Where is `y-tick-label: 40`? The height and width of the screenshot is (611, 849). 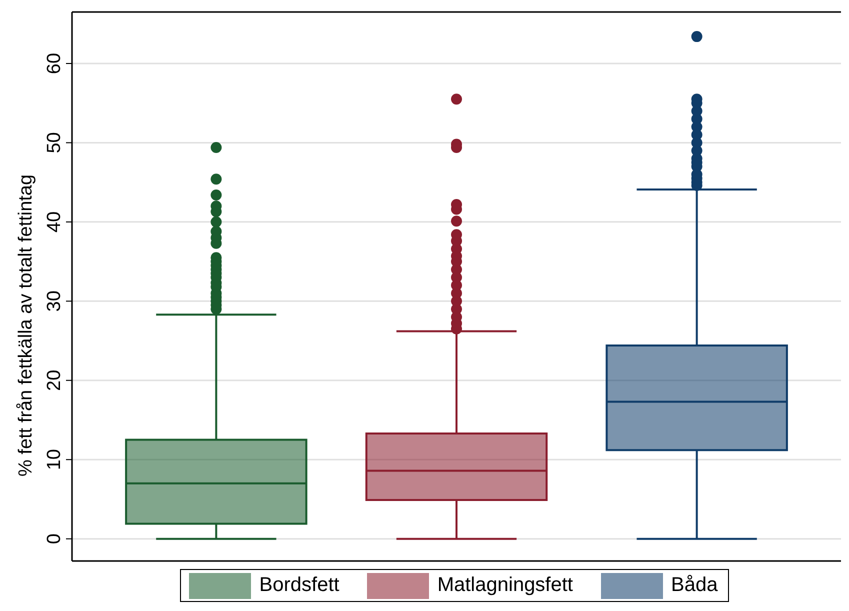 y-tick-label: 40 is located at coordinates (54, 222).